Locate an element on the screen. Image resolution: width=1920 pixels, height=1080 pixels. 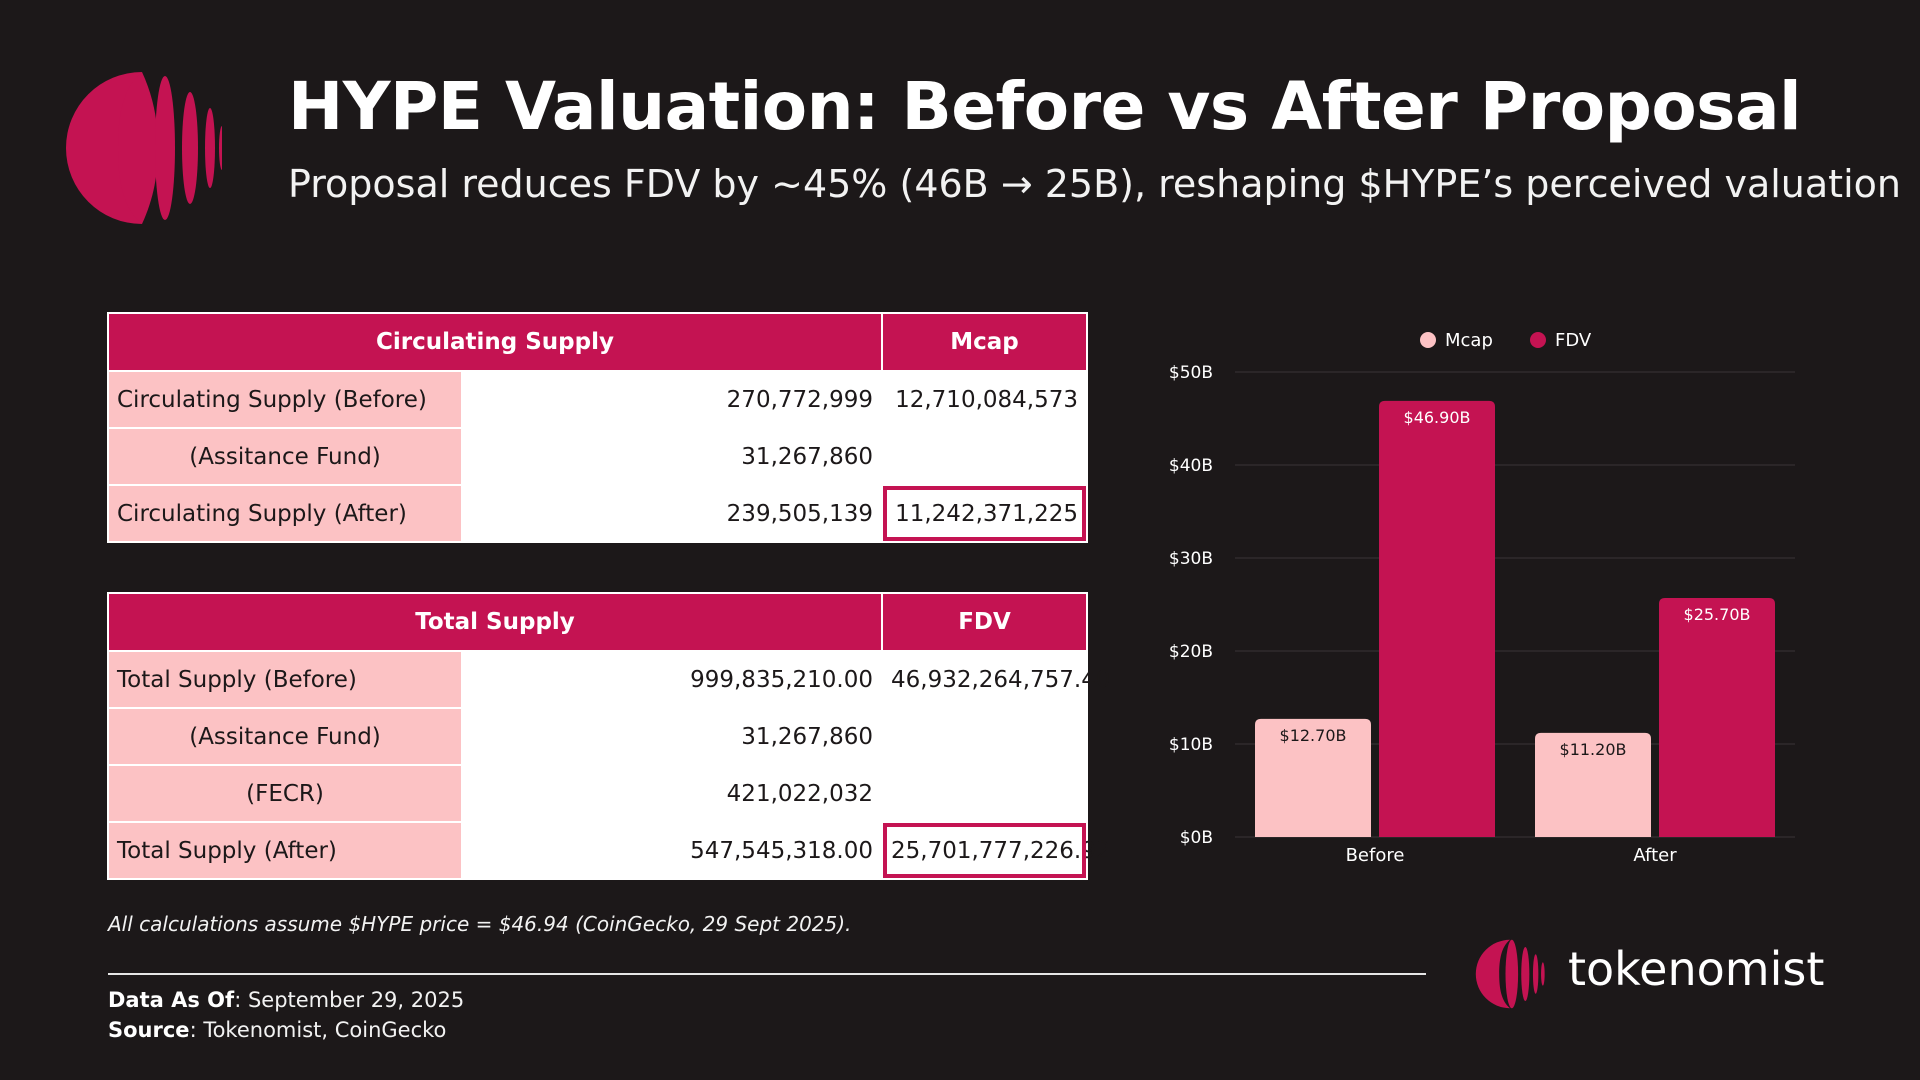
tokenomist-logo-icon is located at coordinates (144, 148).